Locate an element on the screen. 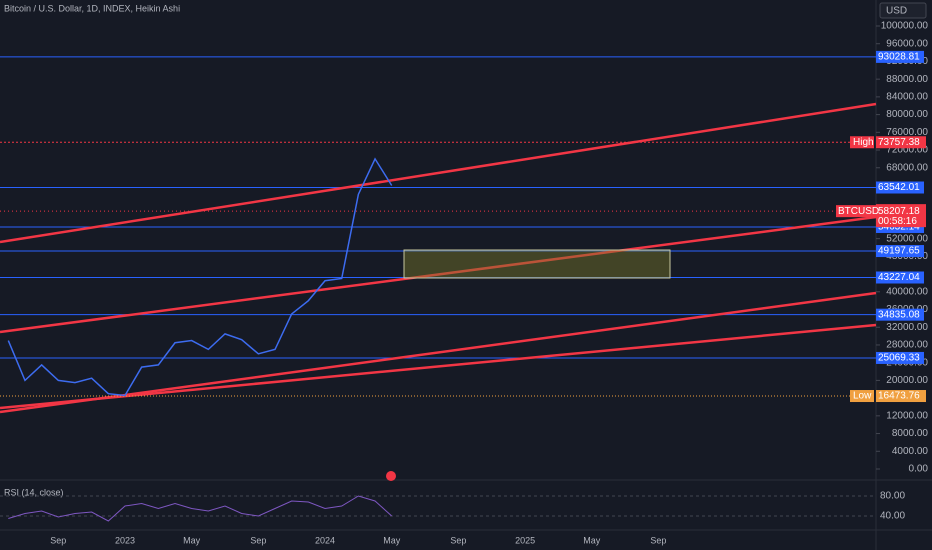 The width and height of the screenshot is (932, 550). marker-value: 16473.76 is located at coordinates (899, 396).